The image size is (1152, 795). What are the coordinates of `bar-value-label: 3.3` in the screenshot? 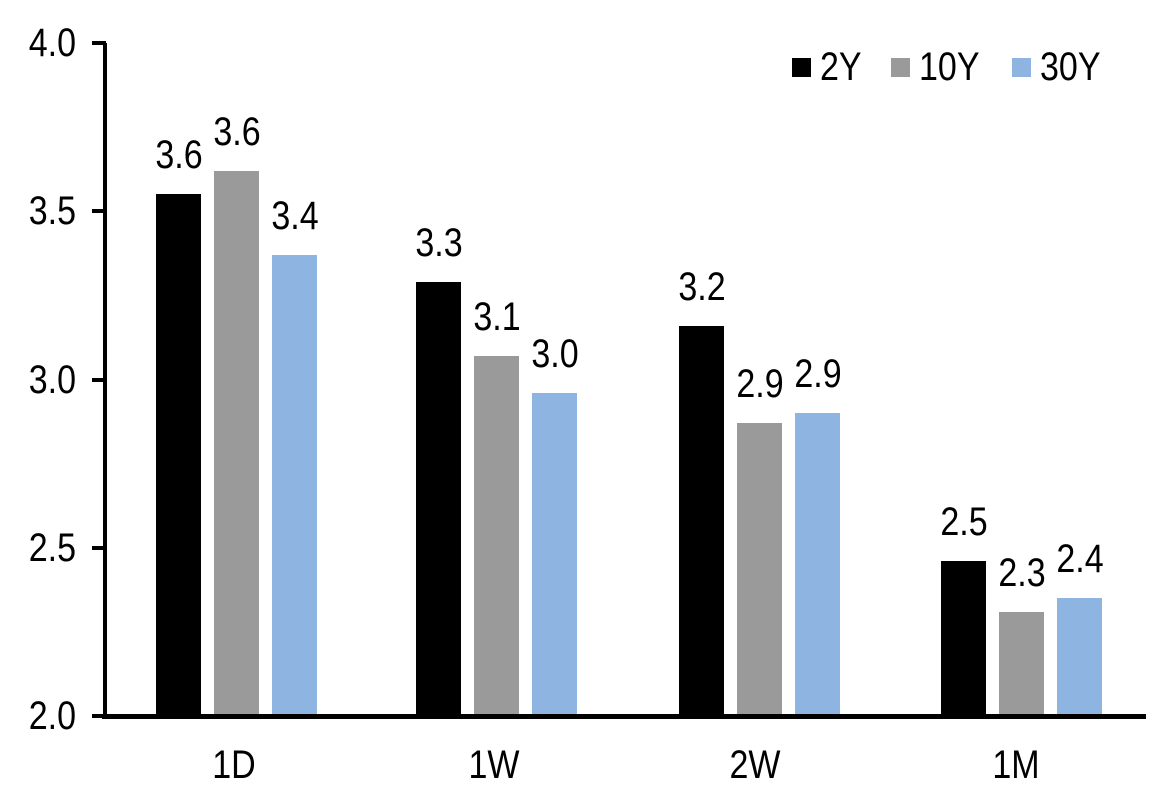 It's located at (438, 242).